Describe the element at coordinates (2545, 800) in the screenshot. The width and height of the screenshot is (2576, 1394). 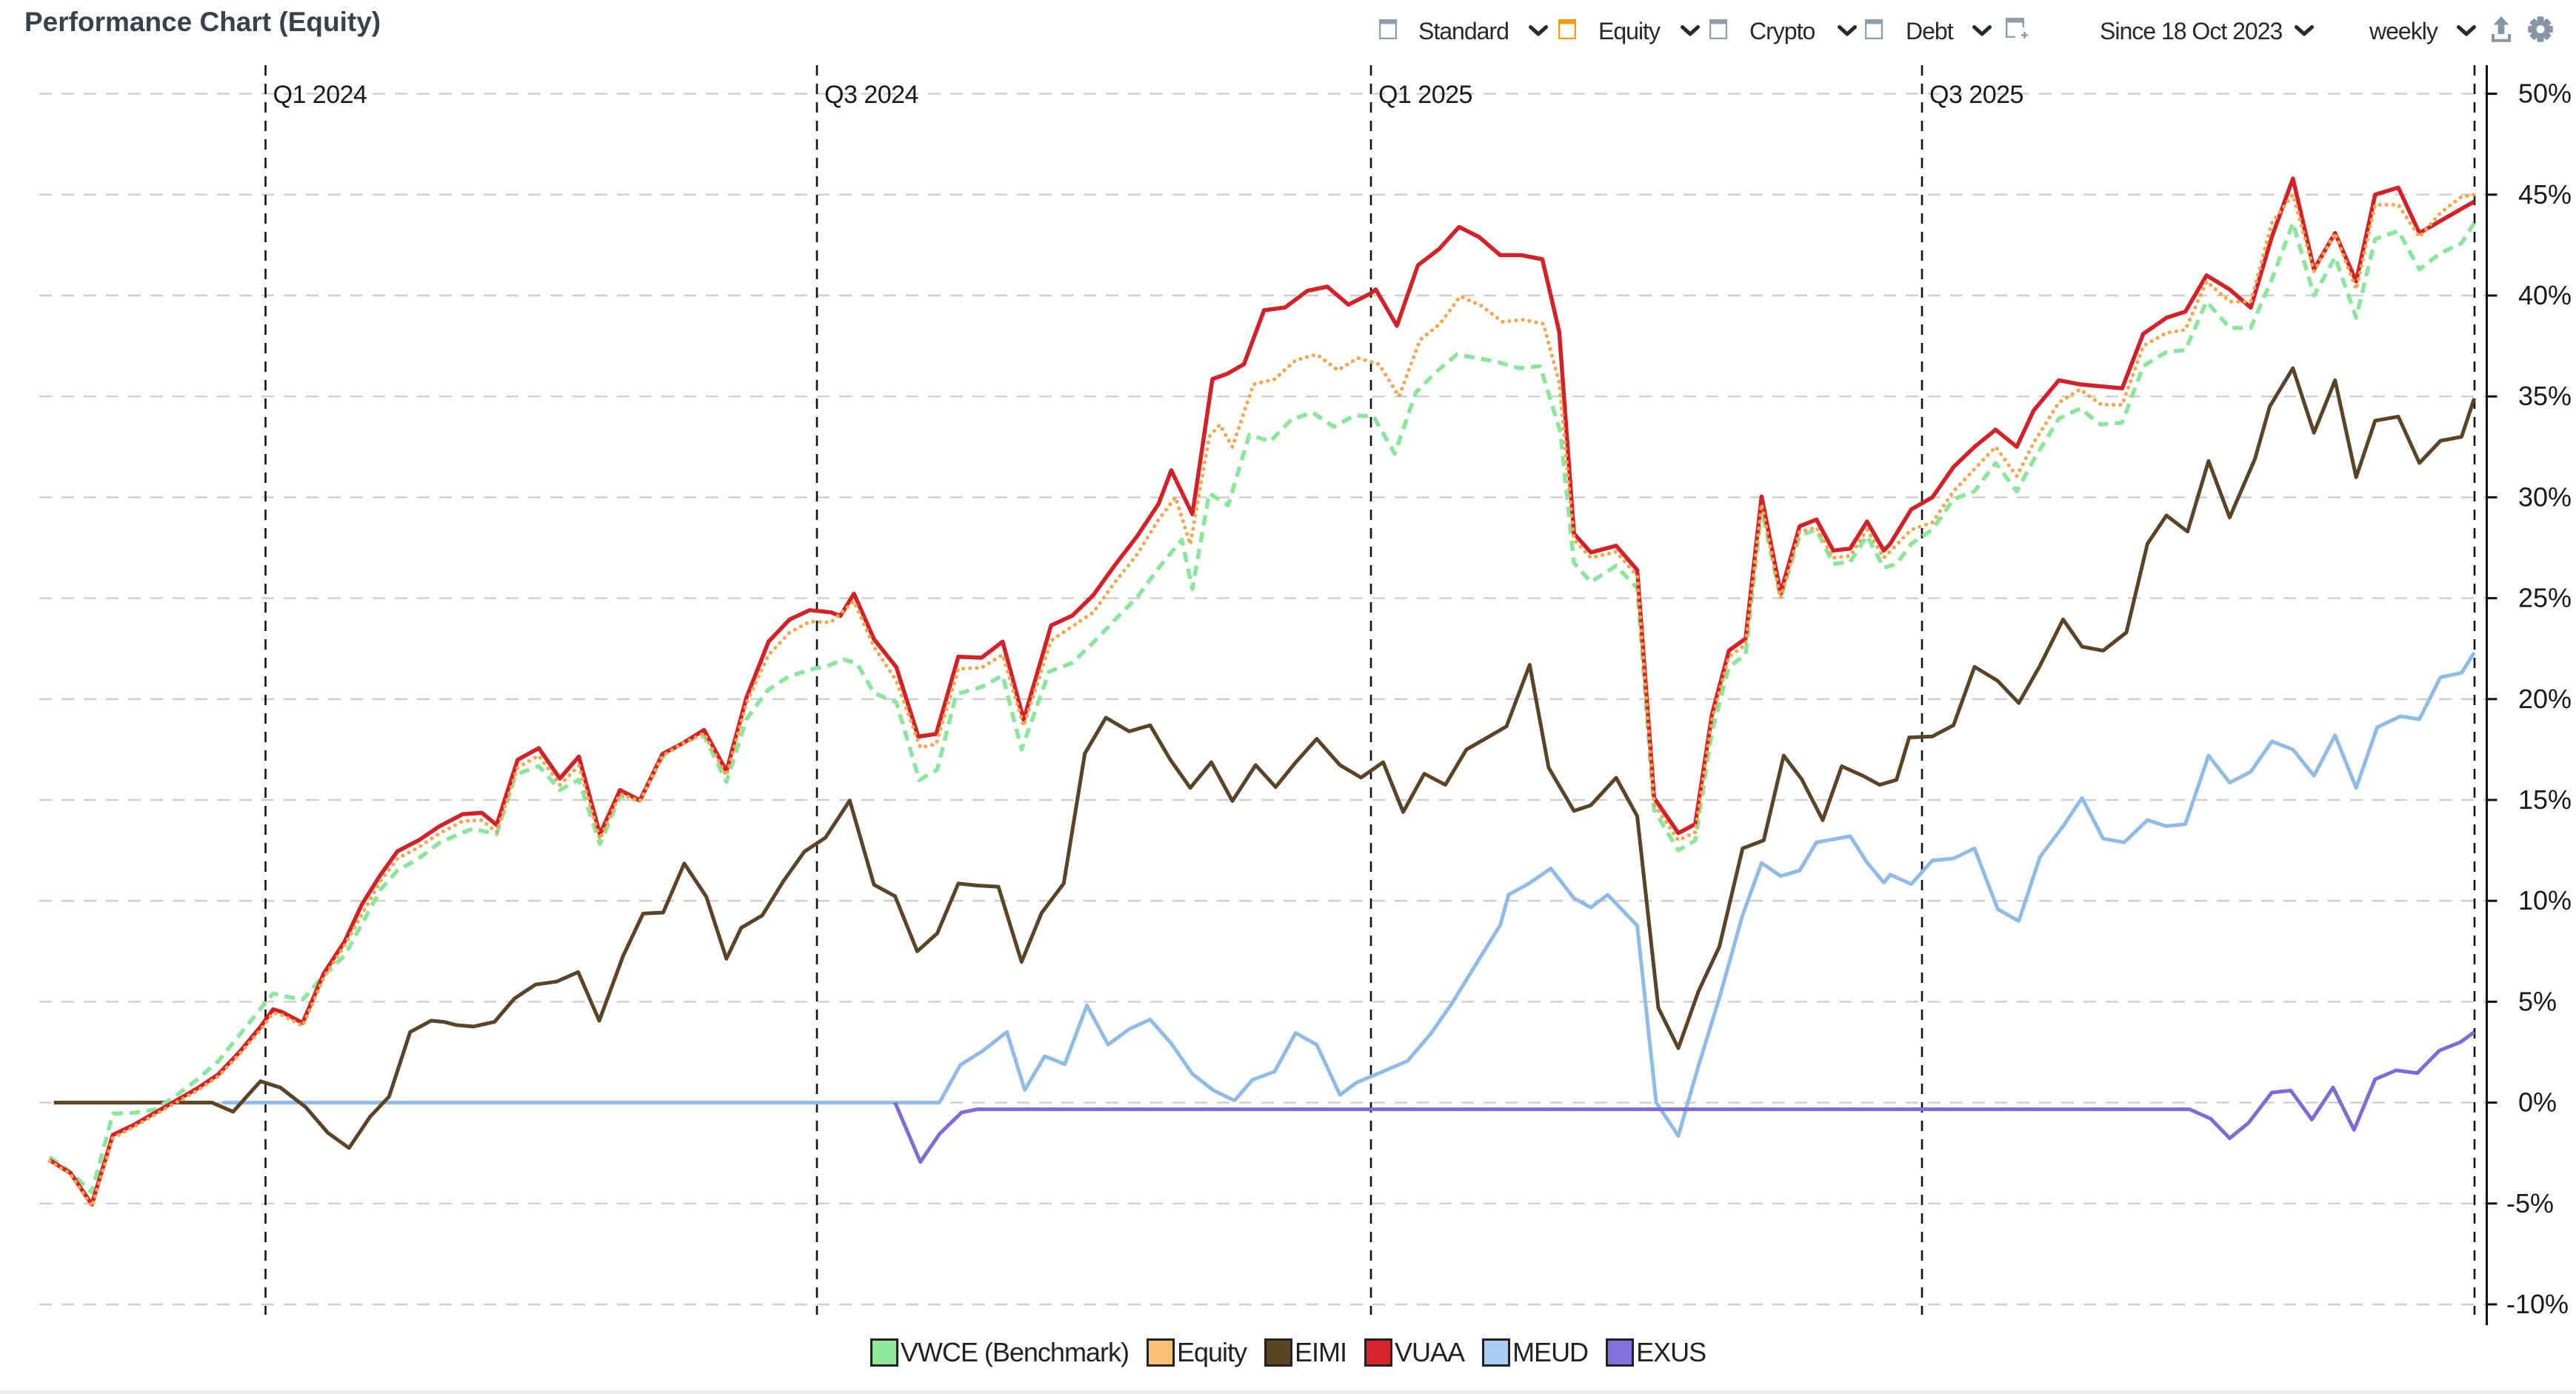
I see `svg-text: 15%` at that location.